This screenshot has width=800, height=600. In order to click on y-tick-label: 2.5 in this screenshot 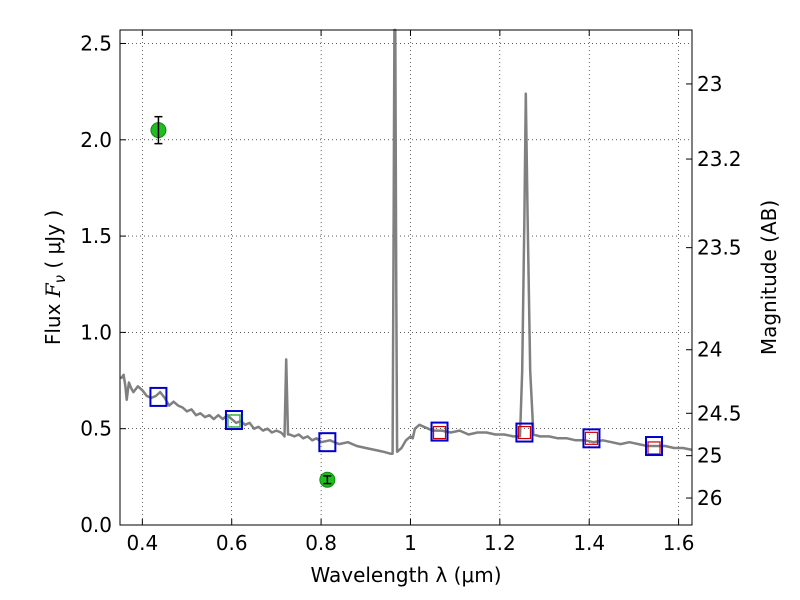, I will do `click(96, 43)`.